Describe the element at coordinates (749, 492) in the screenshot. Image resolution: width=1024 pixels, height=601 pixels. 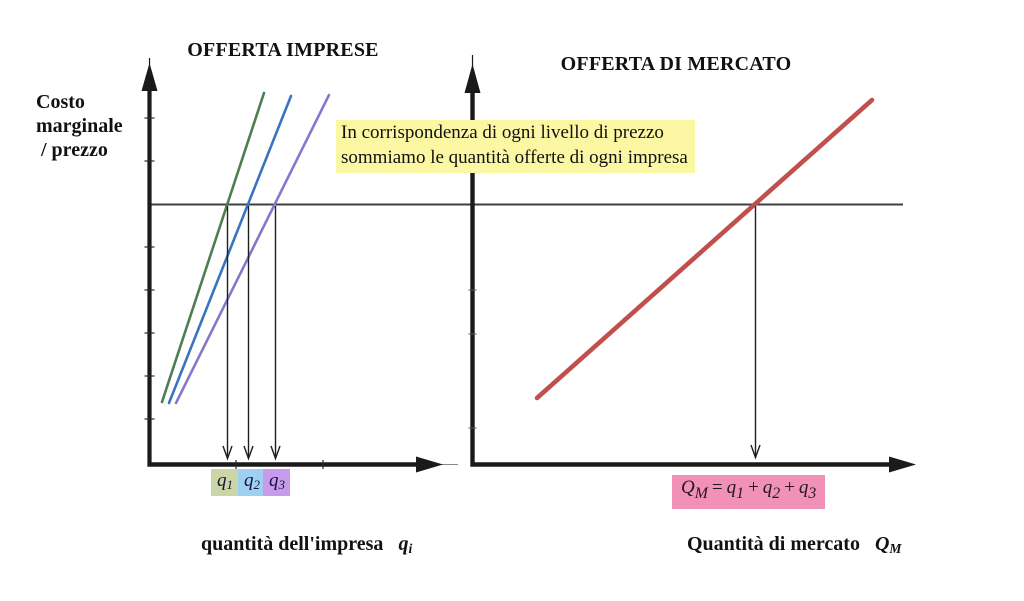
I see `market-quantity-formula: QM = q1 + q2 + q3` at that location.